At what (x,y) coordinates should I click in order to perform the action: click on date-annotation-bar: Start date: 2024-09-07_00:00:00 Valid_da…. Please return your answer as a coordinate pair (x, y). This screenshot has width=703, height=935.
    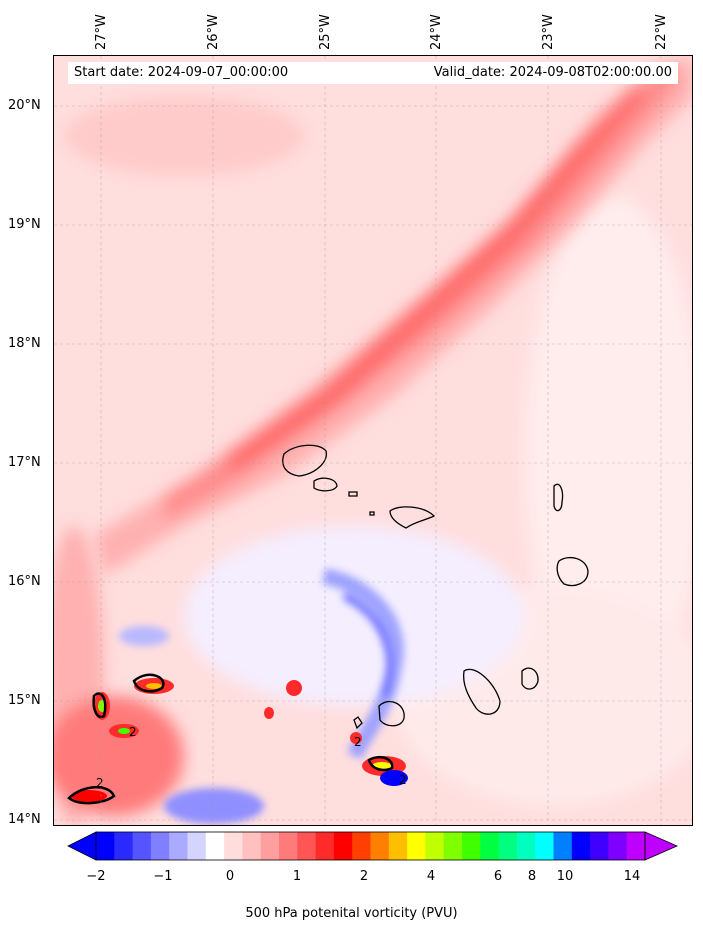
    Looking at the image, I should click on (373, 73).